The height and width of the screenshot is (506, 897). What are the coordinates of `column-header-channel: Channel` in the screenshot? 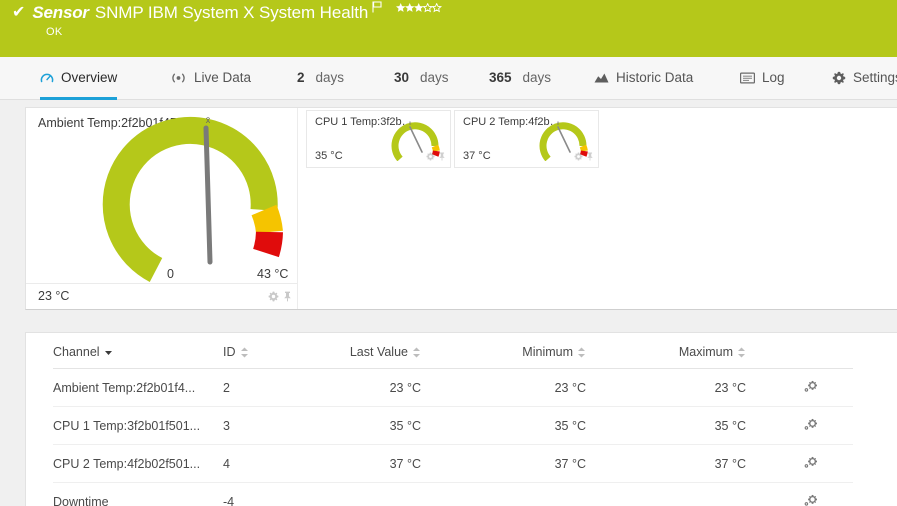 It's located at (138, 357).